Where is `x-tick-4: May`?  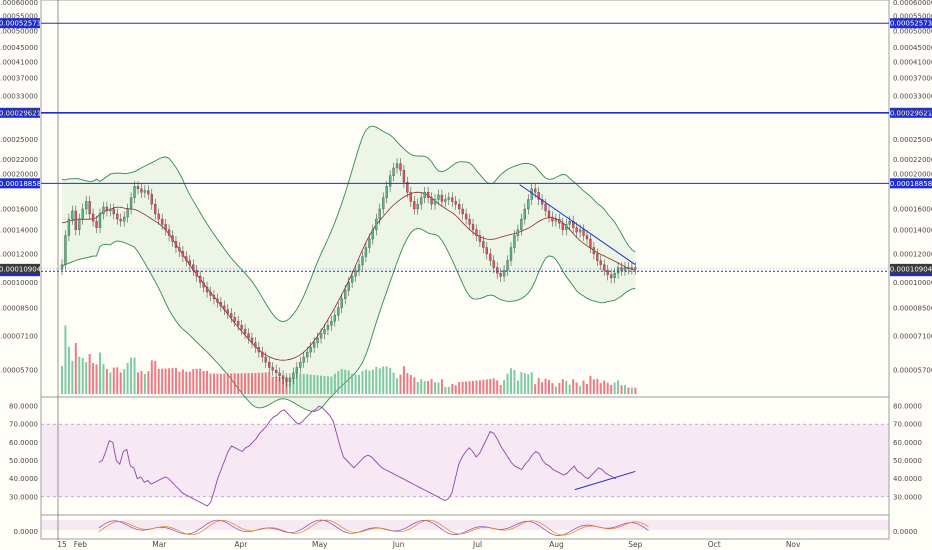
x-tick-4: May is located at coordinates (320, 544).